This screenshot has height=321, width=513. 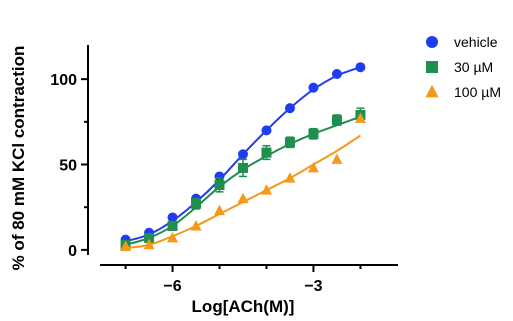 I want to click on x-axis-title: Log[ACh(M)], so click(x=243, y=306).